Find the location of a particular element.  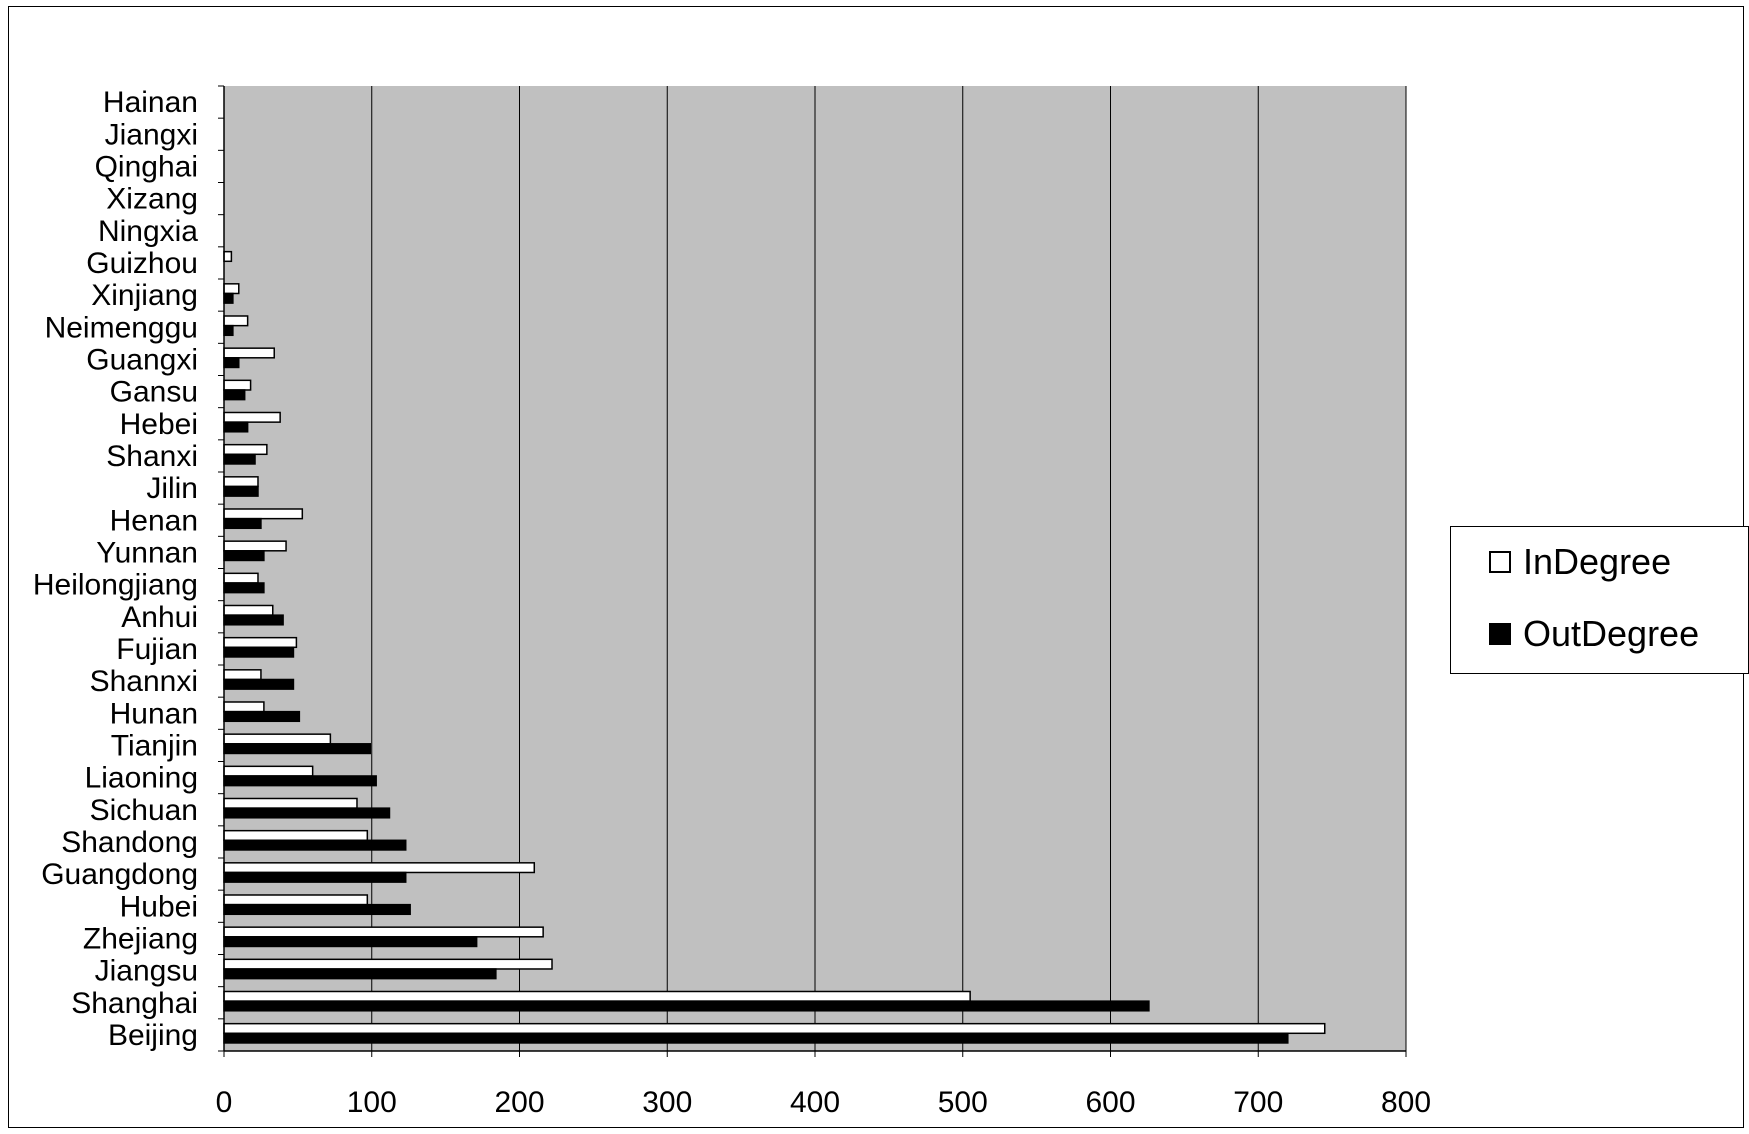

category-label-tianjin: Tianjin is located at coordinates (154, 745).